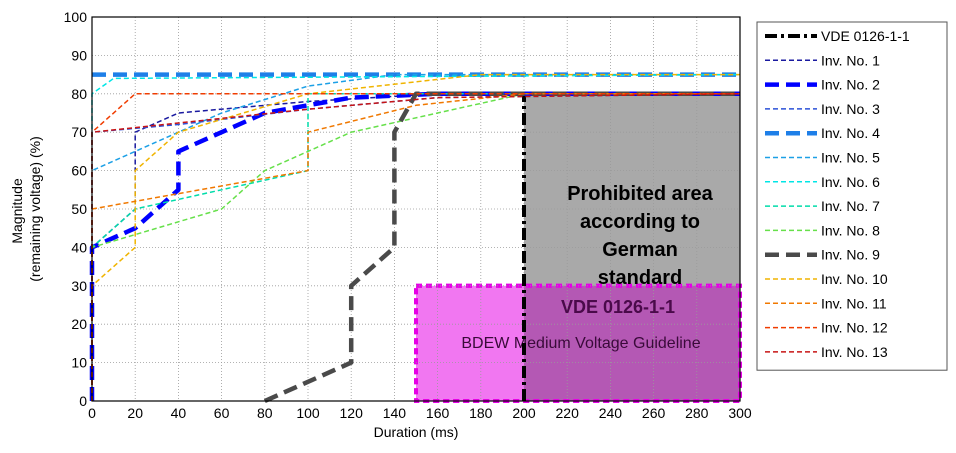 The width and height of the screenshot is (956, 453). Describe the element at coordinates (35, 209) in the screenshot. I see `y-axis-label-line-2: (remaining voltage) (%)` at that location.